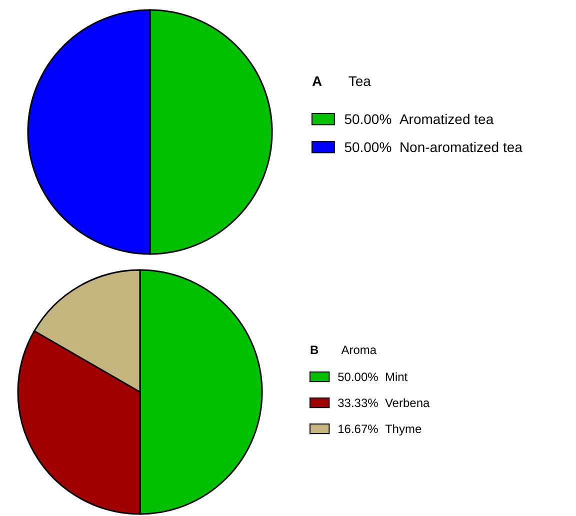 This screenshot has width=576, height=516. I want to click on legend-label: 33.33% Verbena, so click(384, 403).